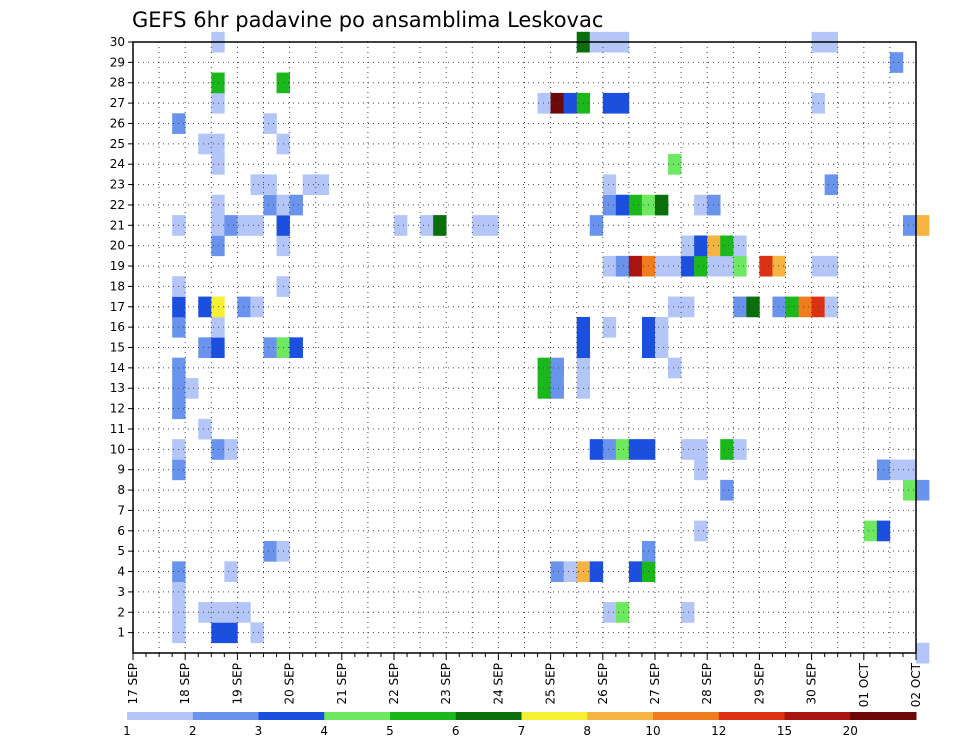  What do you see at coordinates (117, 123) in the screenshot?
I see `y-tick-label: 26` at bounding box center [117, 123].